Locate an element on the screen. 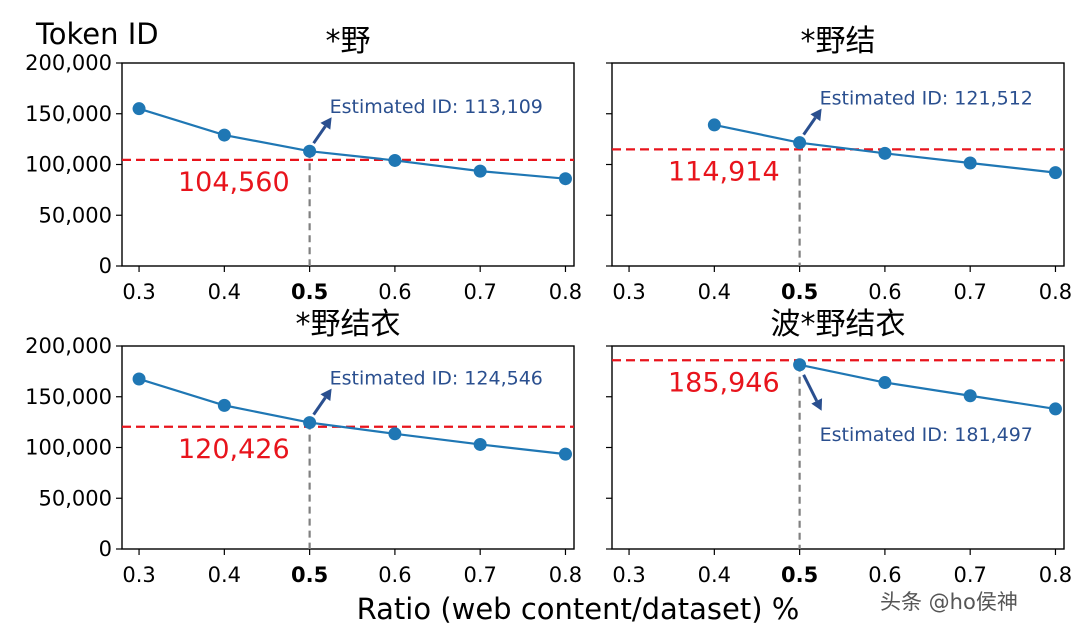 This screenshot has width=1080, height=632. estimate-label: Estimated ID: 121,512 is located at coordinates (926, 99).